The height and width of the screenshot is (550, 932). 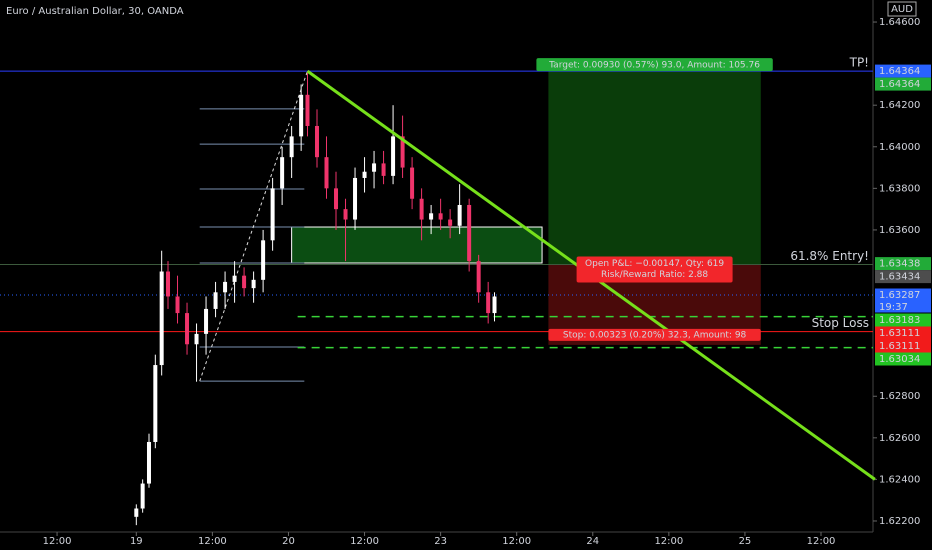 I want to click on price-label: 1.63434, so click(x=899, y=277).